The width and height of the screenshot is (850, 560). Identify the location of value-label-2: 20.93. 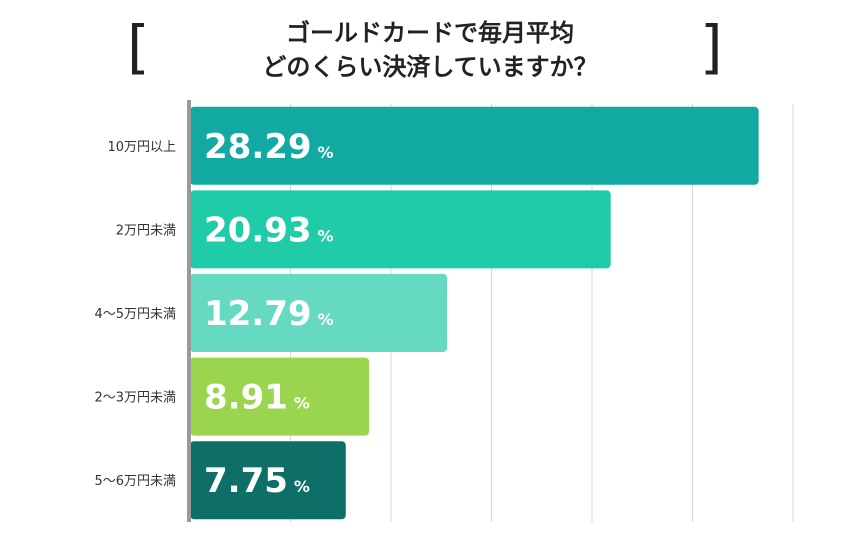
(258, 230).